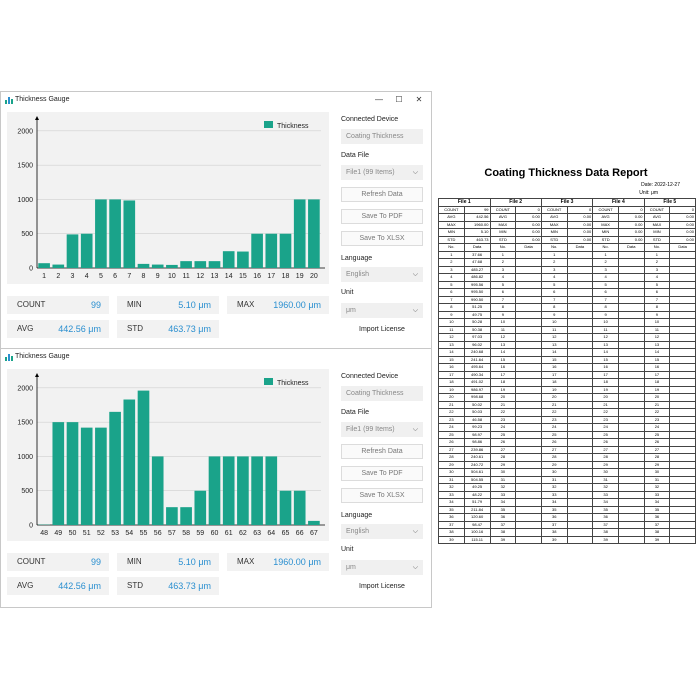 The height and width of the screenshot is (700, 700). I want to click on table-cell: 30, so click(554, 472).